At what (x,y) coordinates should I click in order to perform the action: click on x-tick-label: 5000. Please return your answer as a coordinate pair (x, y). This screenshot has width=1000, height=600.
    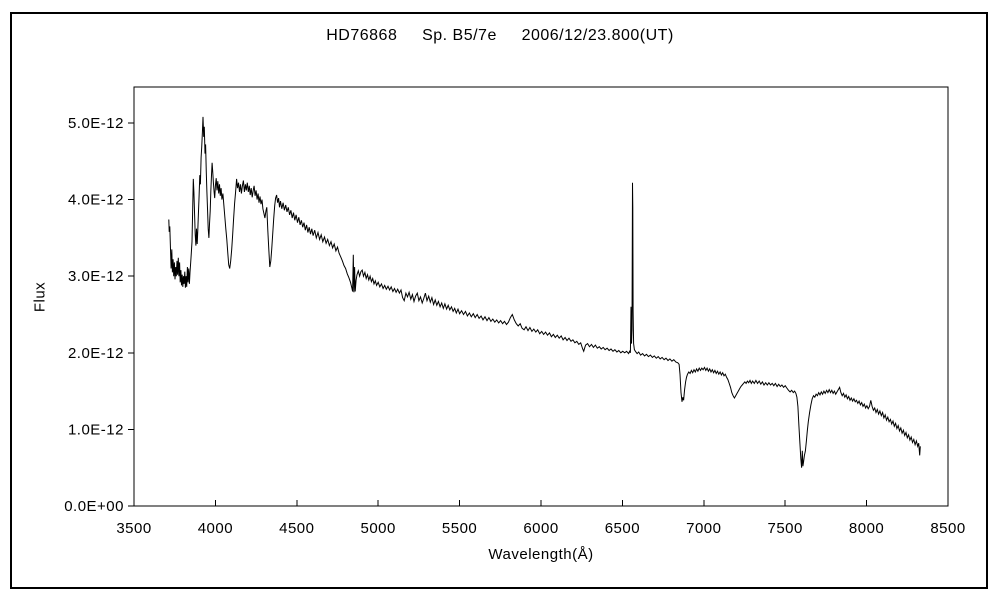
    Looking at the image, I should click on (378, 528).